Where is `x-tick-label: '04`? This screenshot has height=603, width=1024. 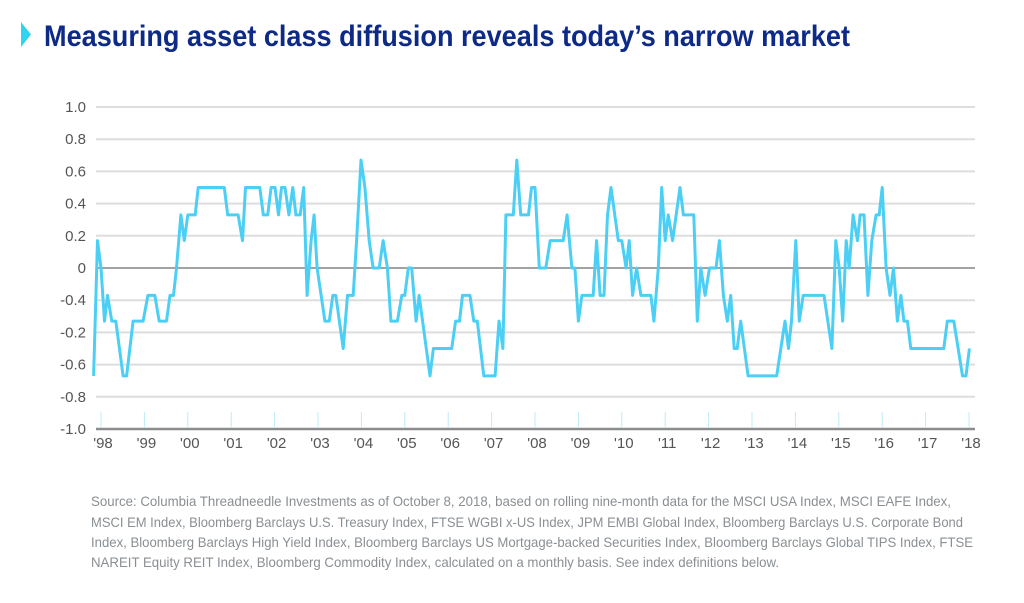 x-tick-label: '04 is located at coordinates (364, 443).